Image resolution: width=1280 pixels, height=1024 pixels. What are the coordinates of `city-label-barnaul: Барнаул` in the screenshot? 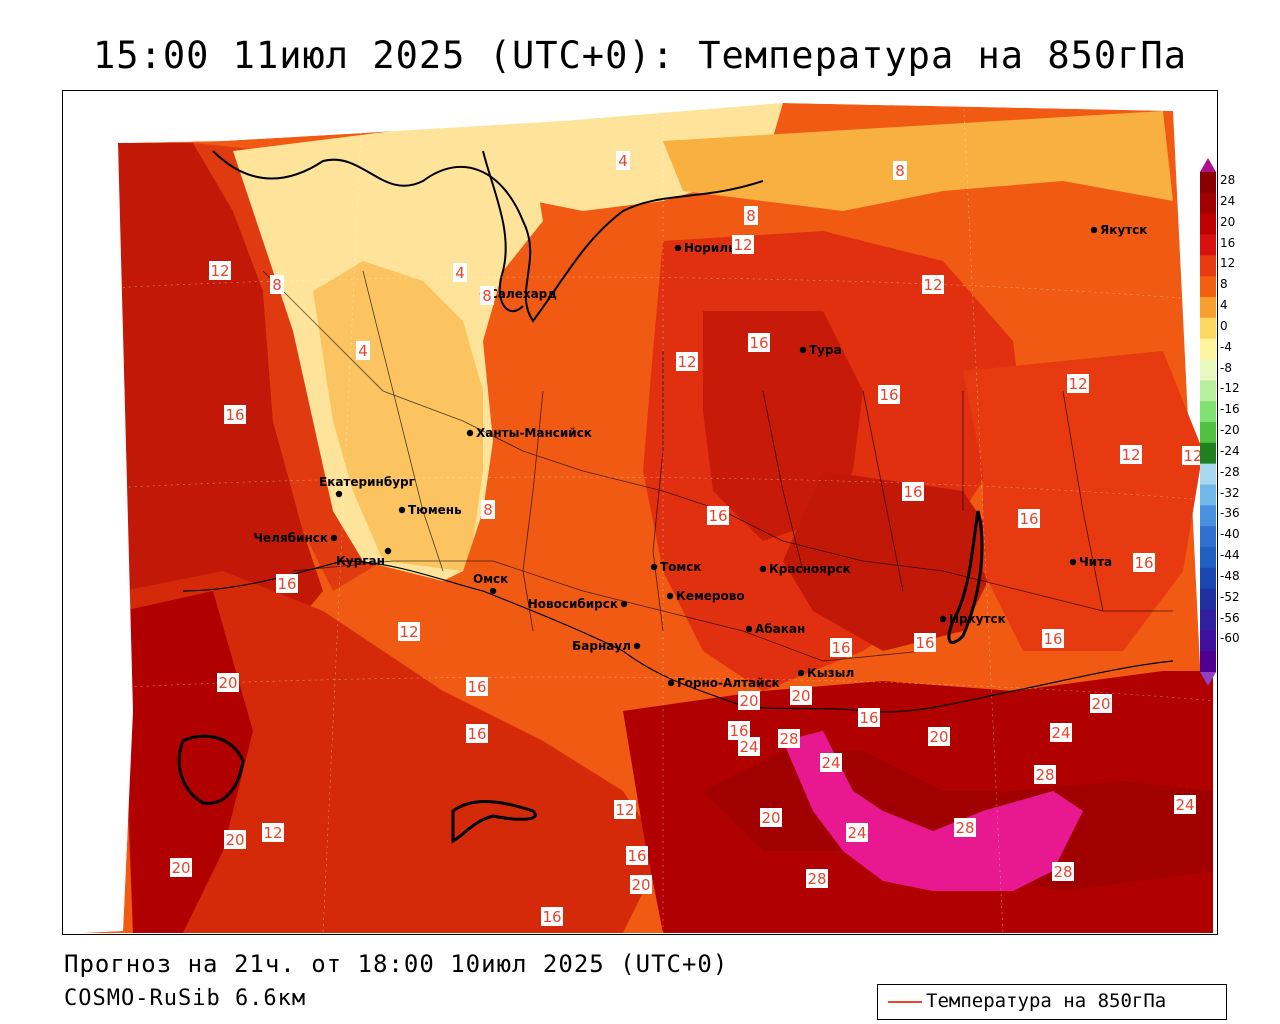 It's located at (601, 646).